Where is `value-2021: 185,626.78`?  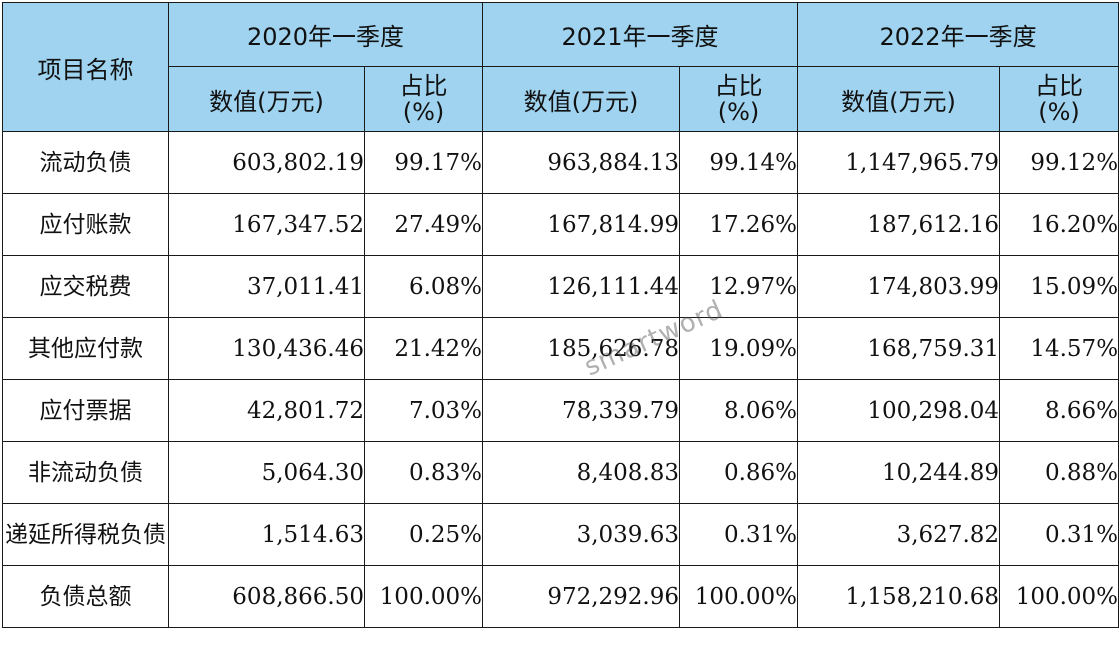
value-2021: 185,626.78 is located at coordinates (581, 348).